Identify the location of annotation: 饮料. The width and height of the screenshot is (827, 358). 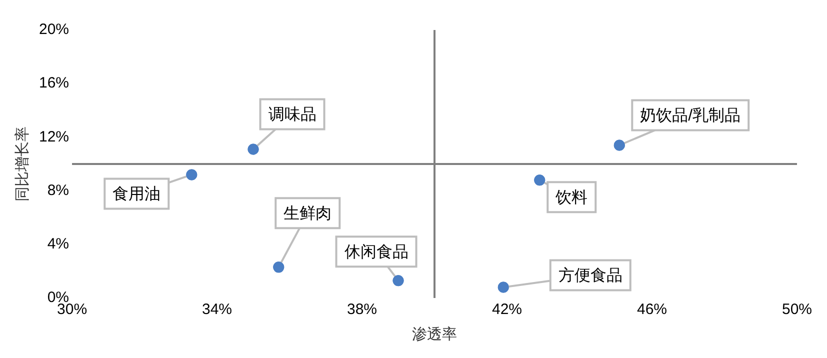
(571, 197).